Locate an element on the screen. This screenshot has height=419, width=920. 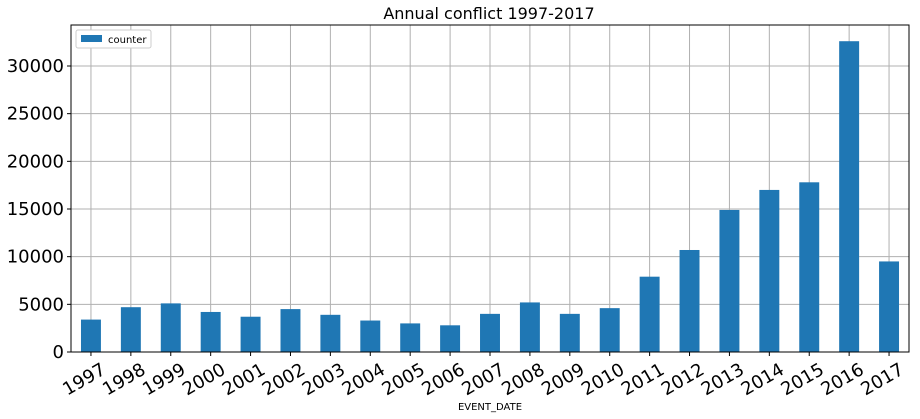
bar-2013 is located at coordinates (729, 280).